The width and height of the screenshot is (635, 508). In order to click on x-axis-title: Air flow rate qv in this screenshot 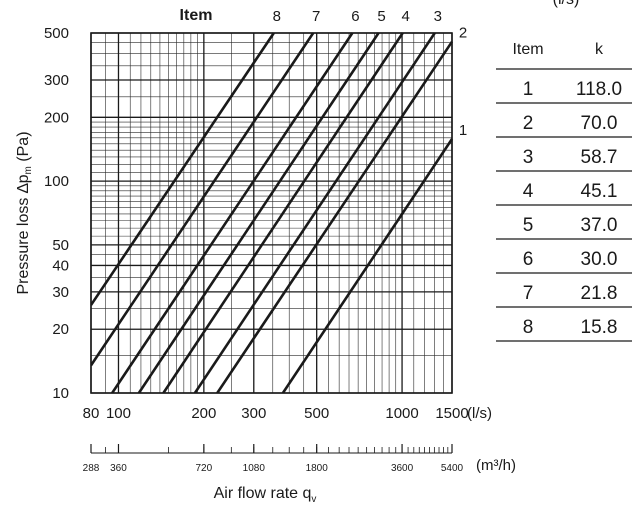, I will do `click(265, 495)`.